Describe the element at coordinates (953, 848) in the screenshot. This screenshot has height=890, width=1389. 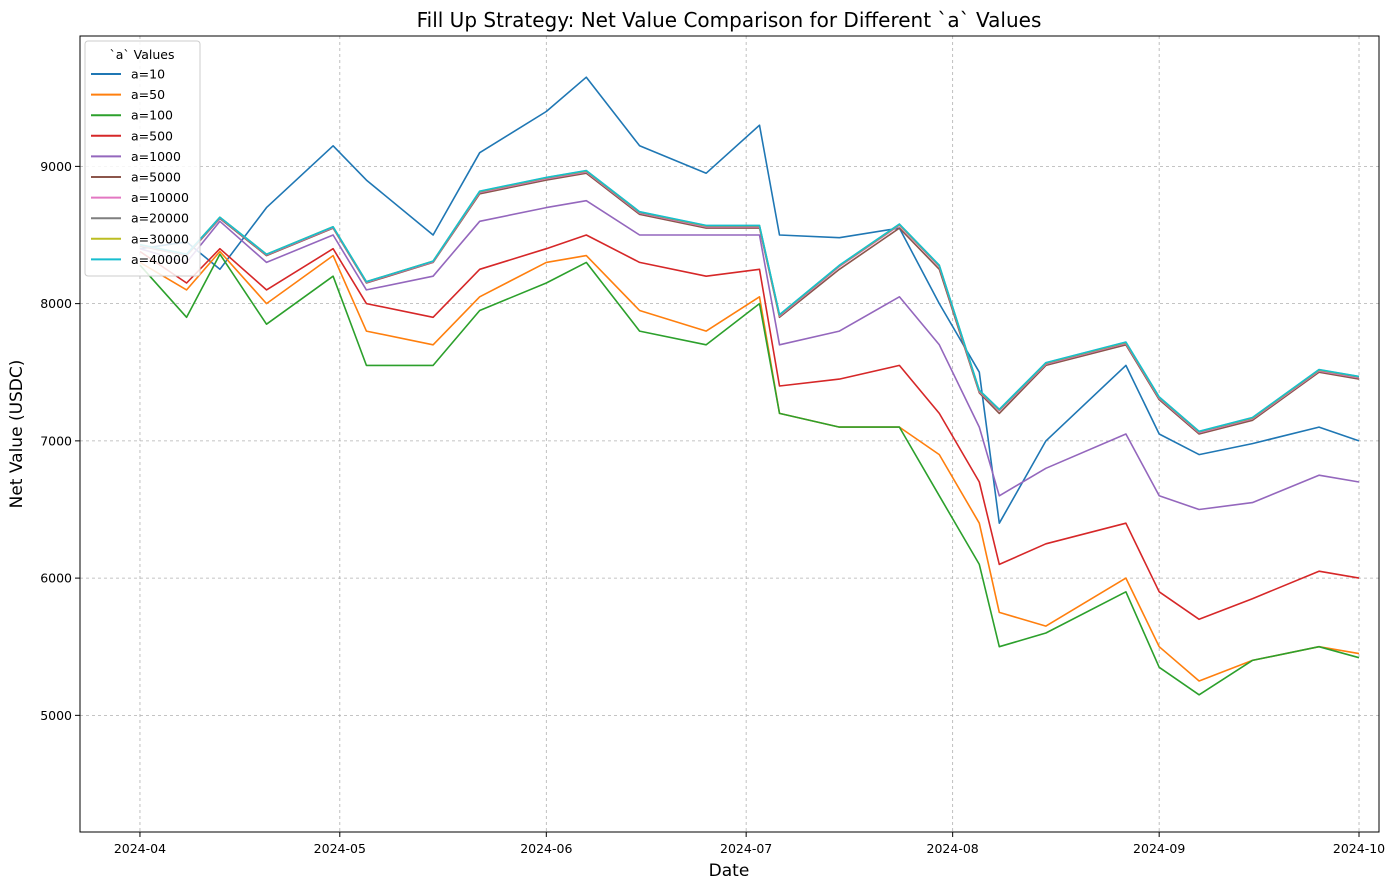
I see `x-tick-label: 2024-08` at that location.